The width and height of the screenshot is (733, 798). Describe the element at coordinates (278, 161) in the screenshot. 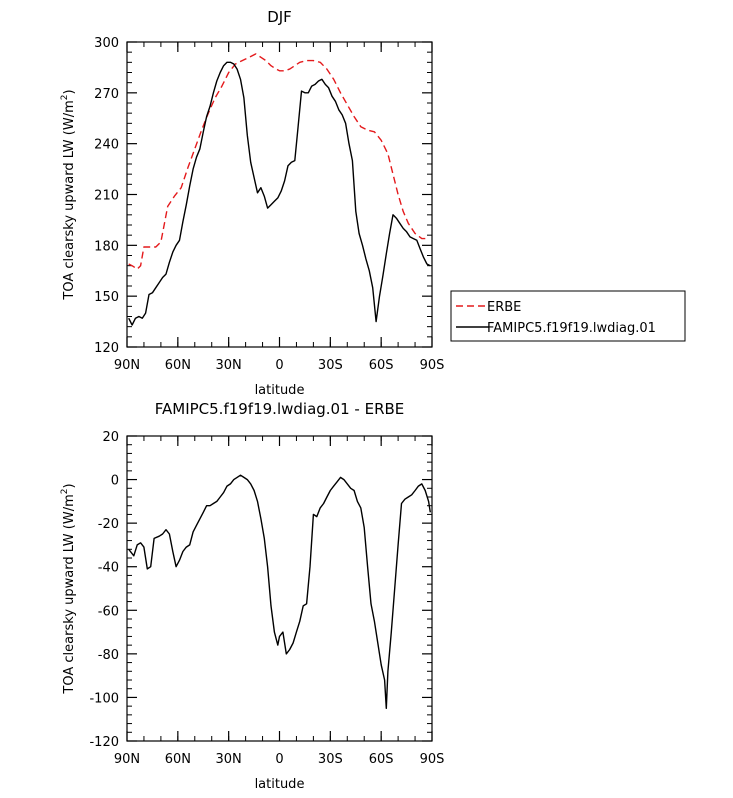

I see `series-line-erbe` at that location.